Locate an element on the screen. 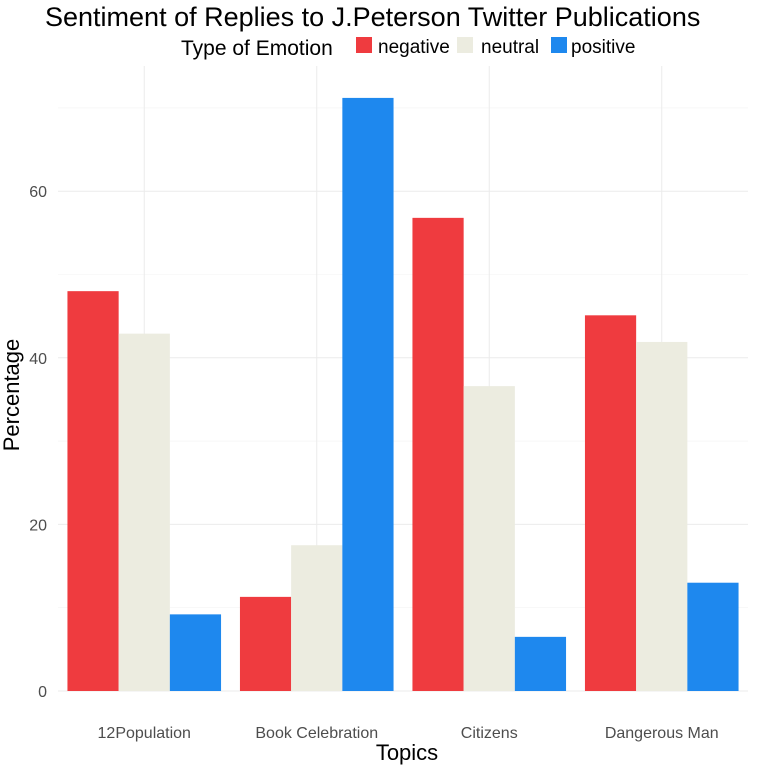  legend-key-positive is located at coordinates (559, 45).